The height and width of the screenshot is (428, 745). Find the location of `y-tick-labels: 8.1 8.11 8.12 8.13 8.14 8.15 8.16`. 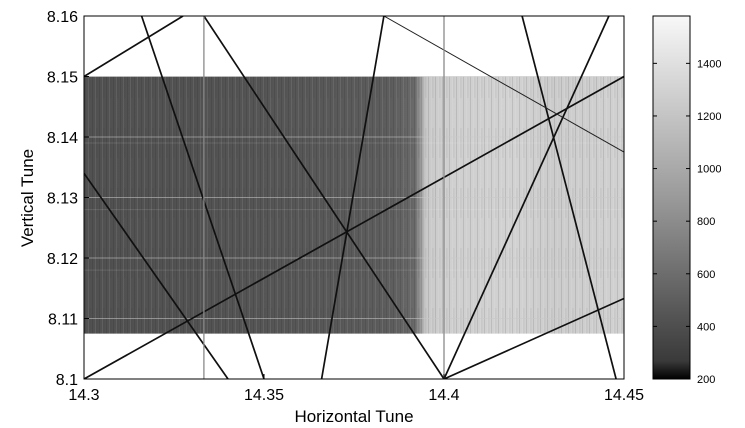

y-tick-labels: 8.1 8.11 8.12 8.13 8.14 8.15 8.16 is located at coordinates (68, 199).